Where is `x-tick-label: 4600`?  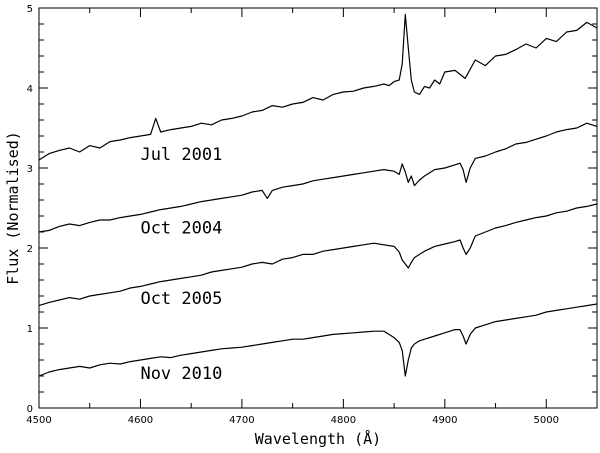 x-tick-label: 4600 is located at coordinates (140, 420).